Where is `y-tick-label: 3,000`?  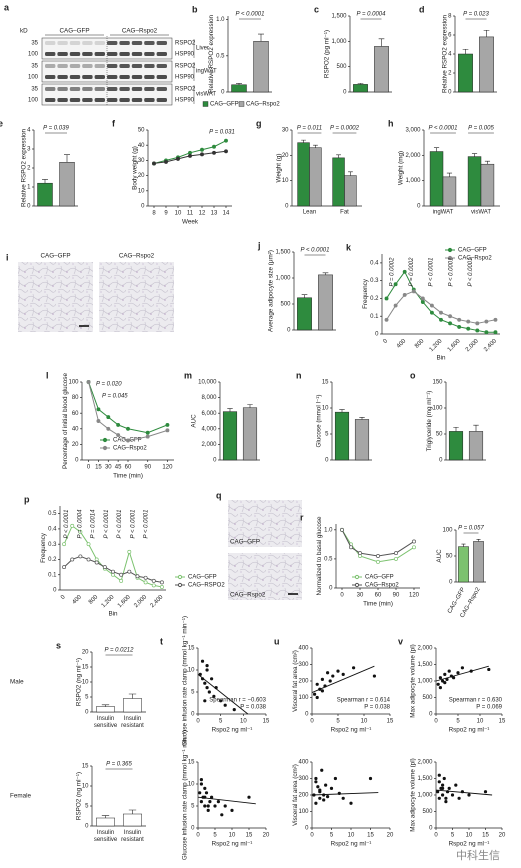 y-tick-label: 3,000 is located at coordinates (413, 131).